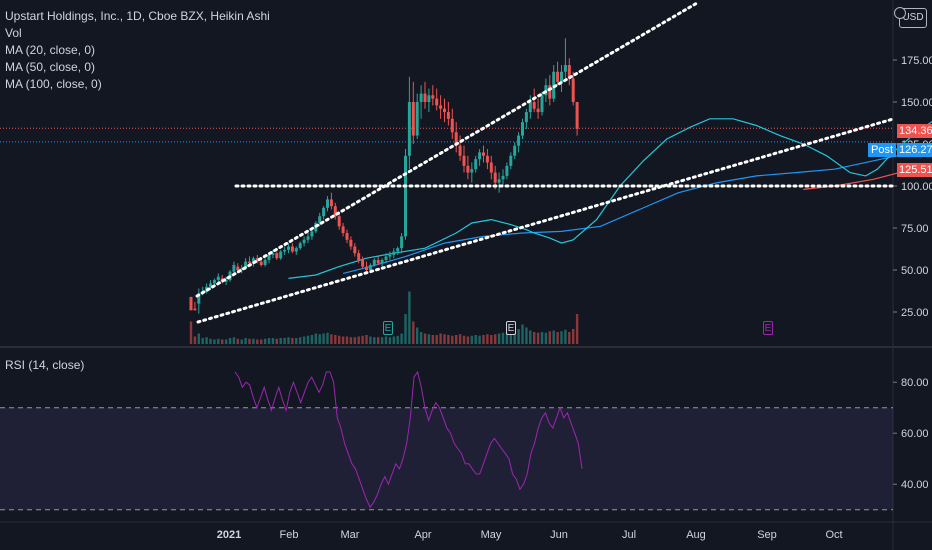 This screenshot has width=932, height=550. What do you see at coordinates (50, 67) in the screenshot?
I see `legend-ma50: MA (50, close, 0)` at bounding box center [50, 67].